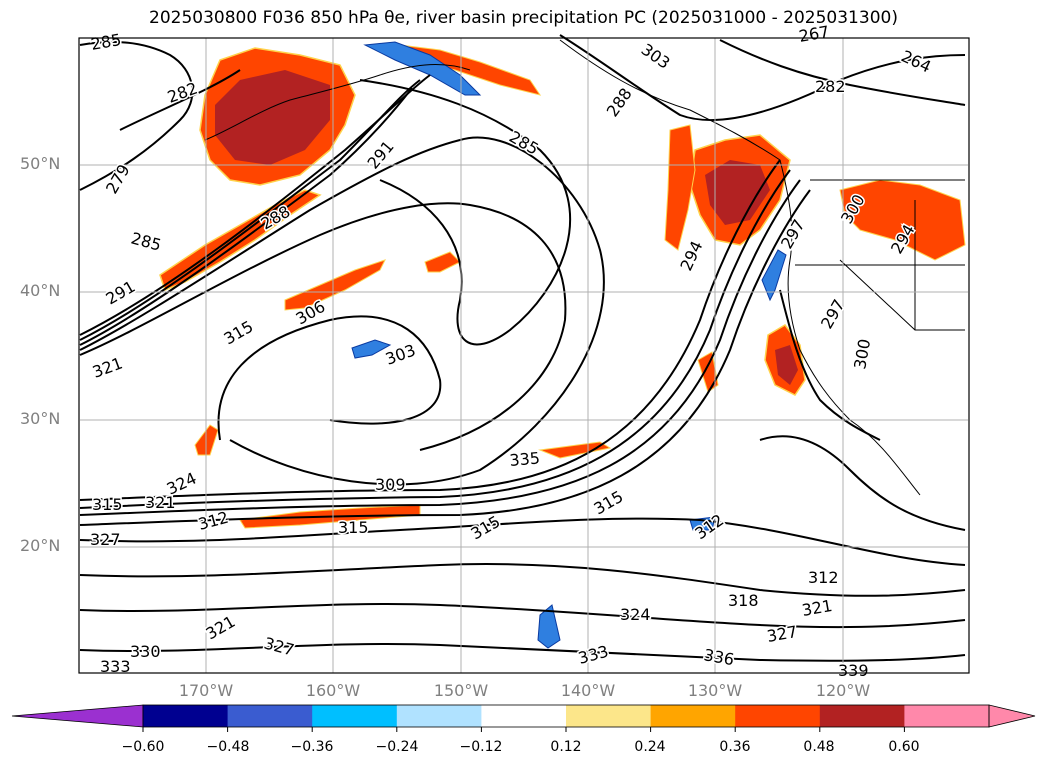 The width and height of the screenshot is (1047, 767). What do you see at coordinates (333, 690) in the screenshot?
I see `lon-label-160w: 160°W` at bounding box center [333, 690].